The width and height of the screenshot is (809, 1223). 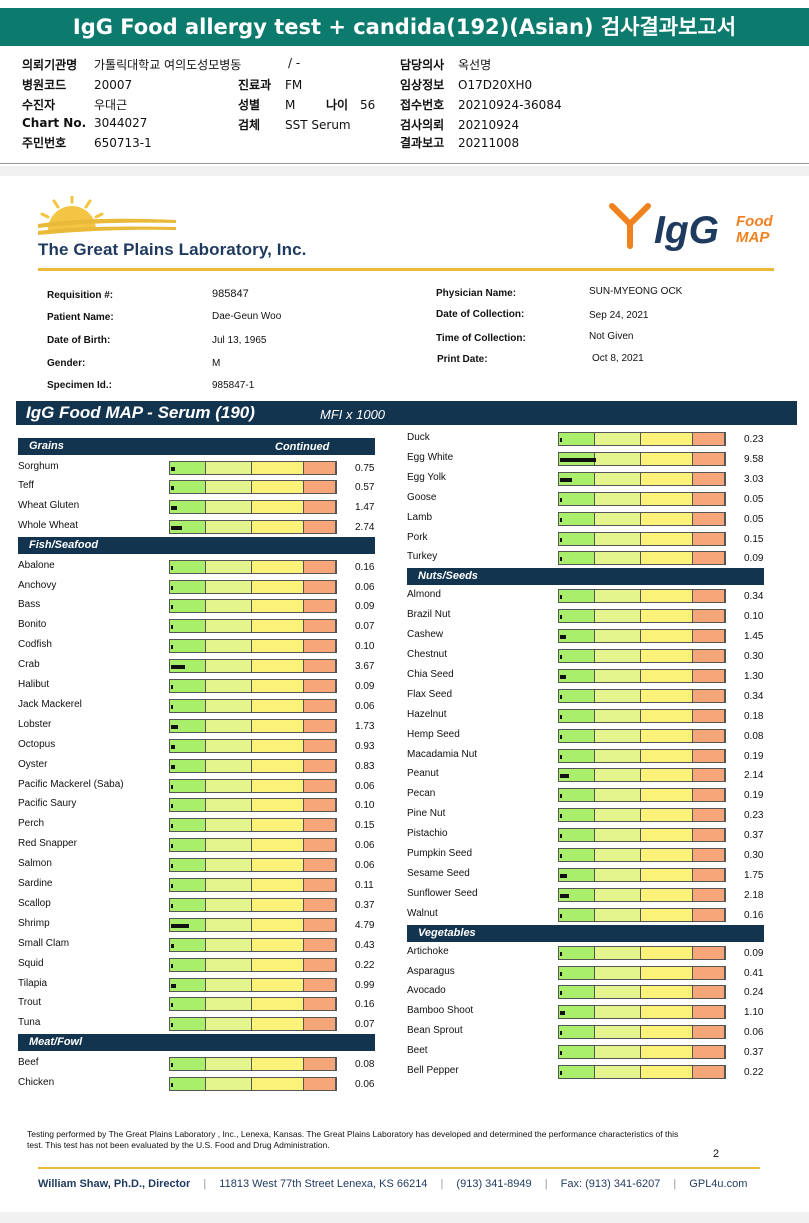 What do you see at coordinates (208, 626) in the screenshot?
I see `result-row-bonito: Bonito 0.07` at bounding box center [208, 626].